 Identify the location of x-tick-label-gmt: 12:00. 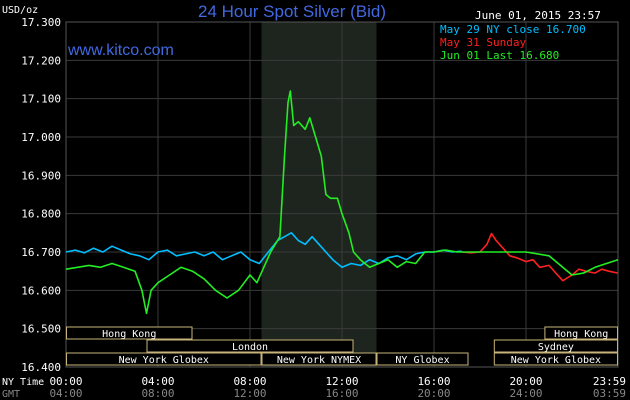
(249, 393).